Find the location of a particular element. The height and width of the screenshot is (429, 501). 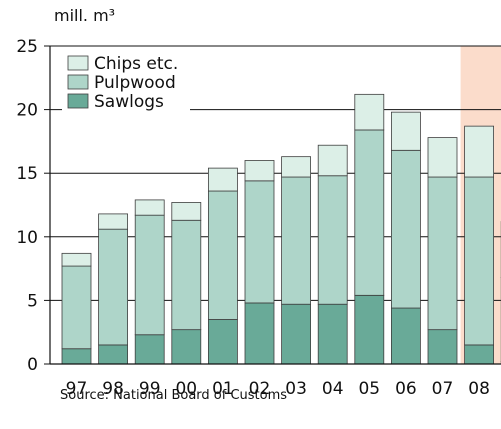

x-tick-label-99: 99 is located at coordinates (150, 389).